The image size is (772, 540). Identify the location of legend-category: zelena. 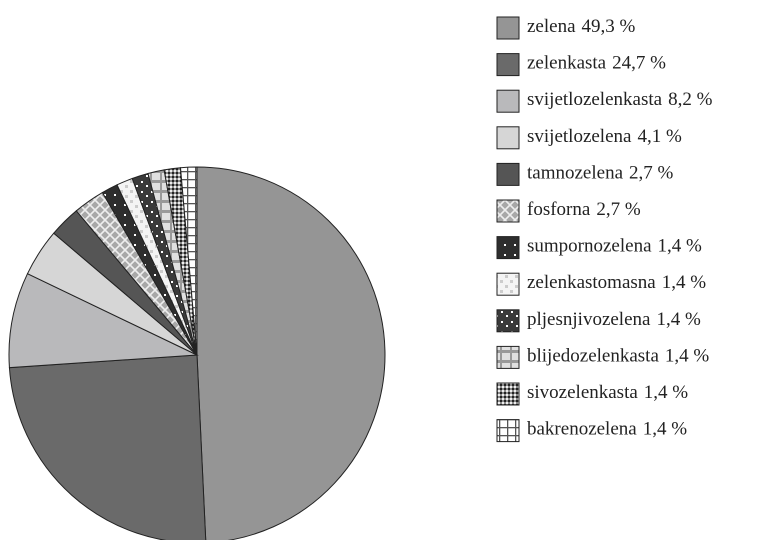
(551, 26).